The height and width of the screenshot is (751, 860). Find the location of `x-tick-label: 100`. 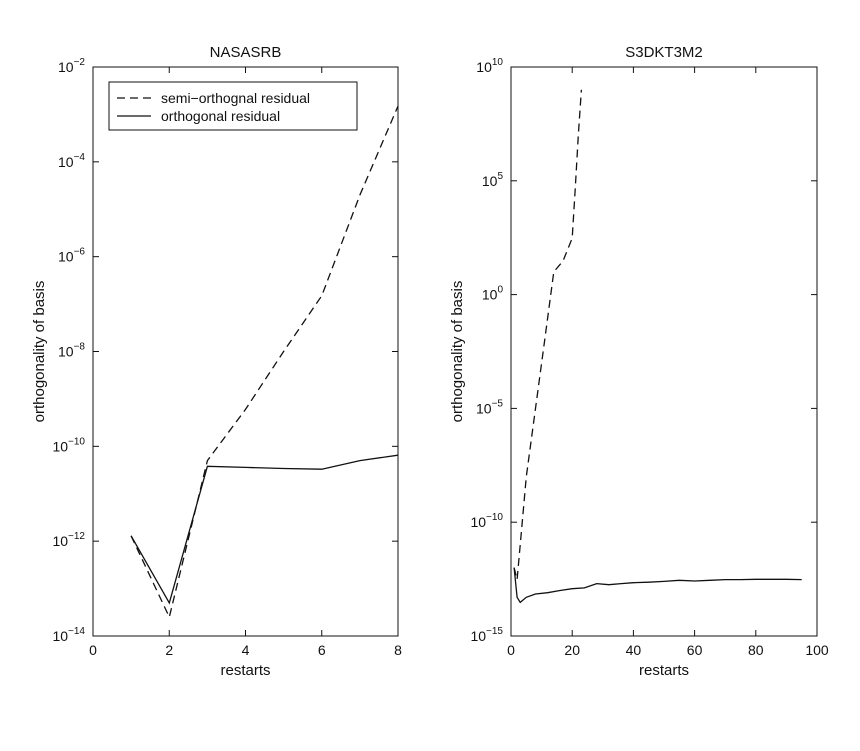

x-tick-label: 100 is located at coordinates (817, 650).